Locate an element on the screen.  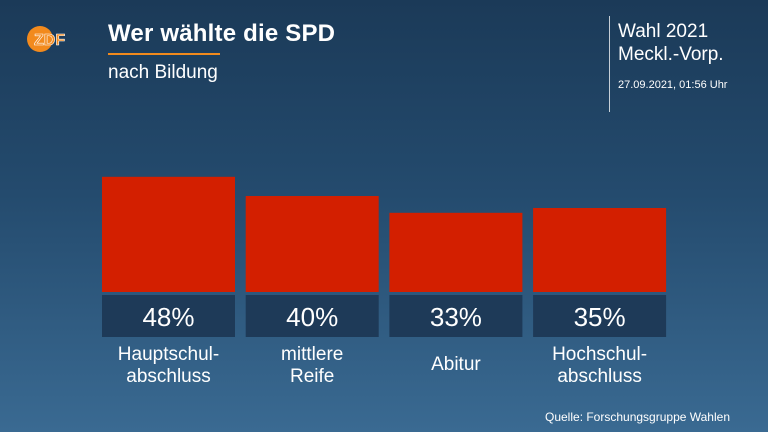
category-label-3: Abitur is located at coordinates (456, 364).